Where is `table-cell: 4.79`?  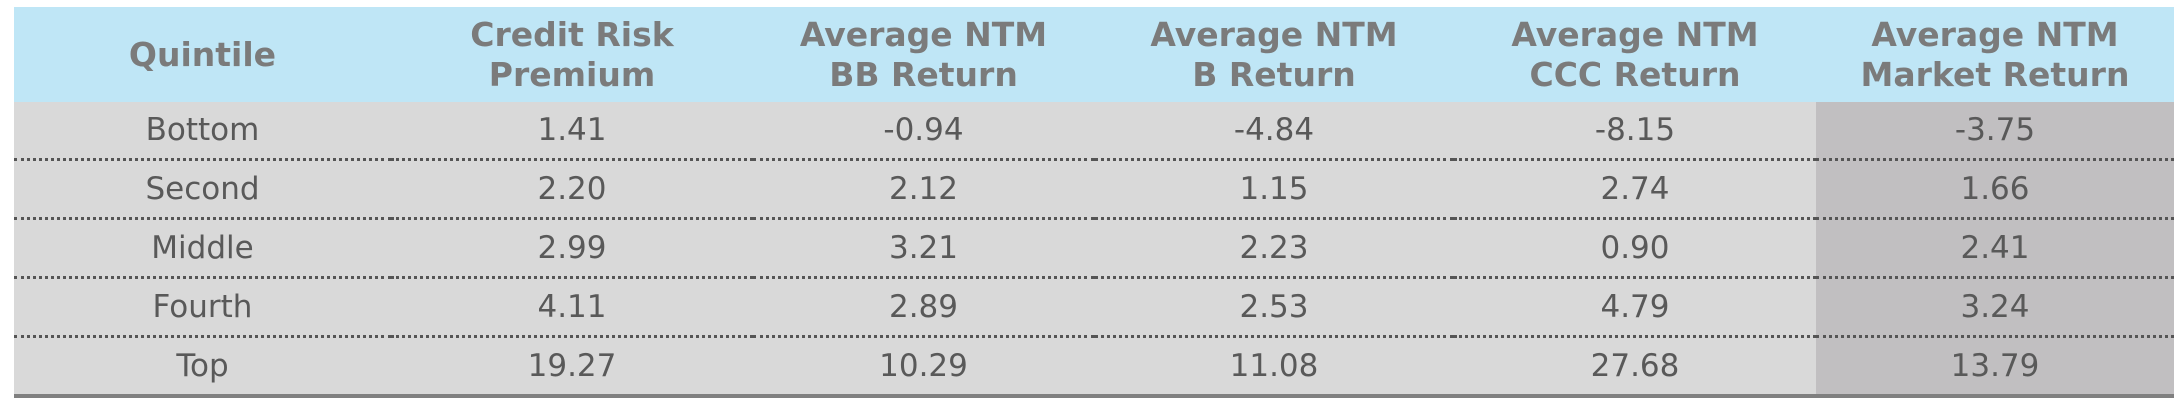 table-cell: 4.79 is located at coordinates (1635, 307).